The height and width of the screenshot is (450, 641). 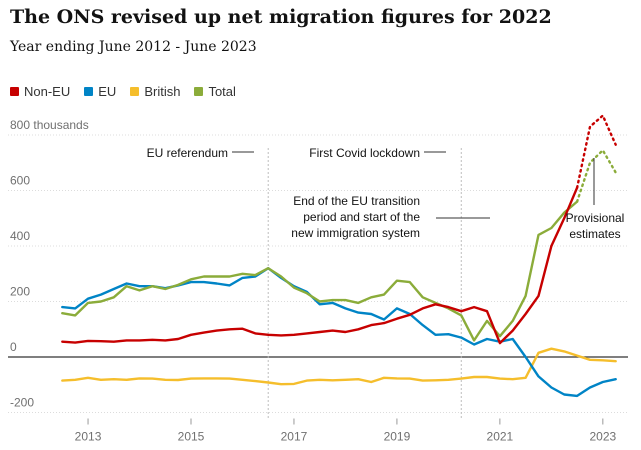 I want to click on annotation-eu-transition-line-0: End of the EU transition, so click(x=356, y=201).